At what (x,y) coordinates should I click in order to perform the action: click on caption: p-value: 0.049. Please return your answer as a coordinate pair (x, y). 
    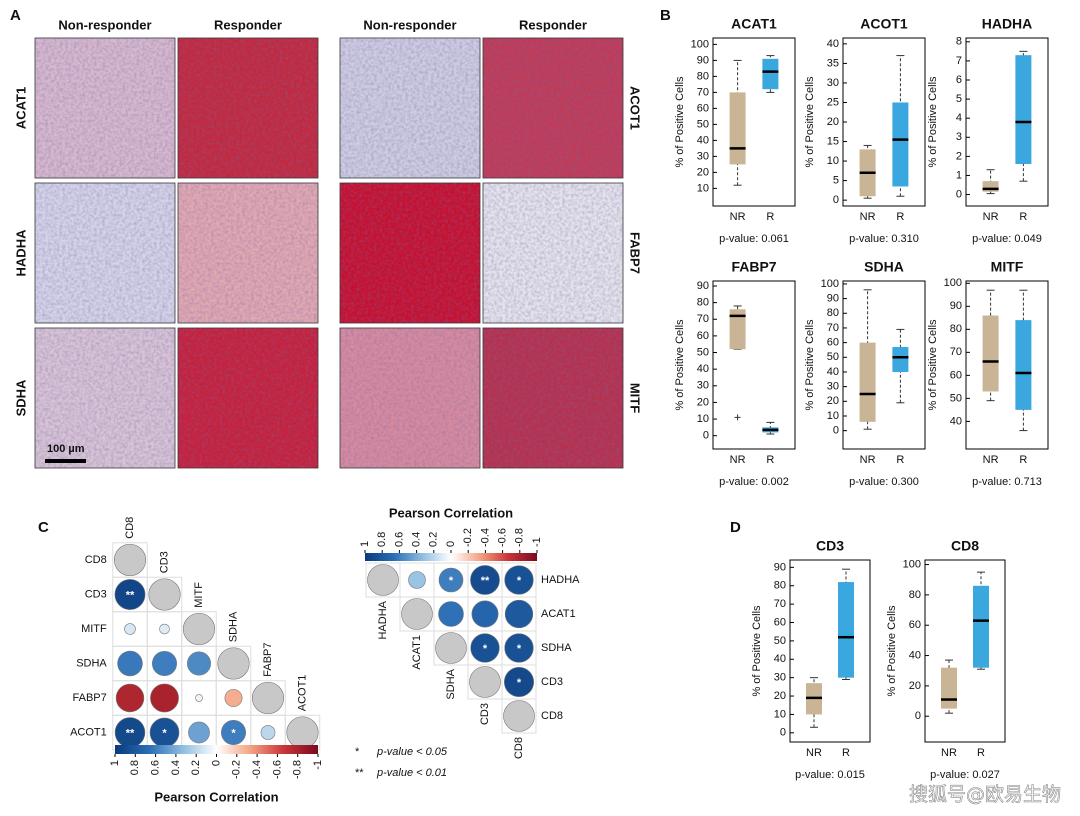
    Looking at the image, I should click on (1007, 239).